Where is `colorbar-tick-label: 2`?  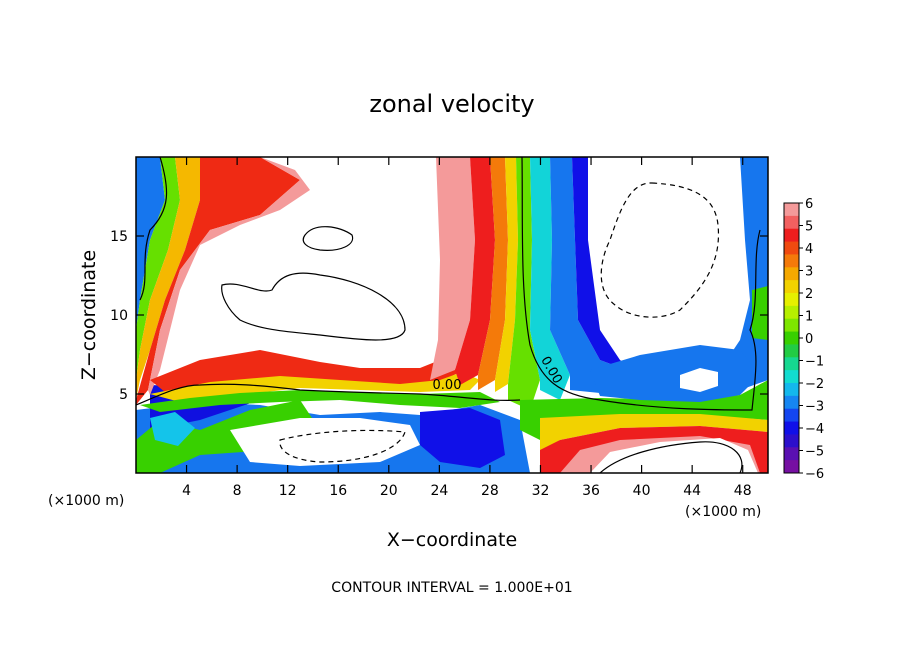 colorbar-tick-label: 2 is located at coordinates (809, 294).